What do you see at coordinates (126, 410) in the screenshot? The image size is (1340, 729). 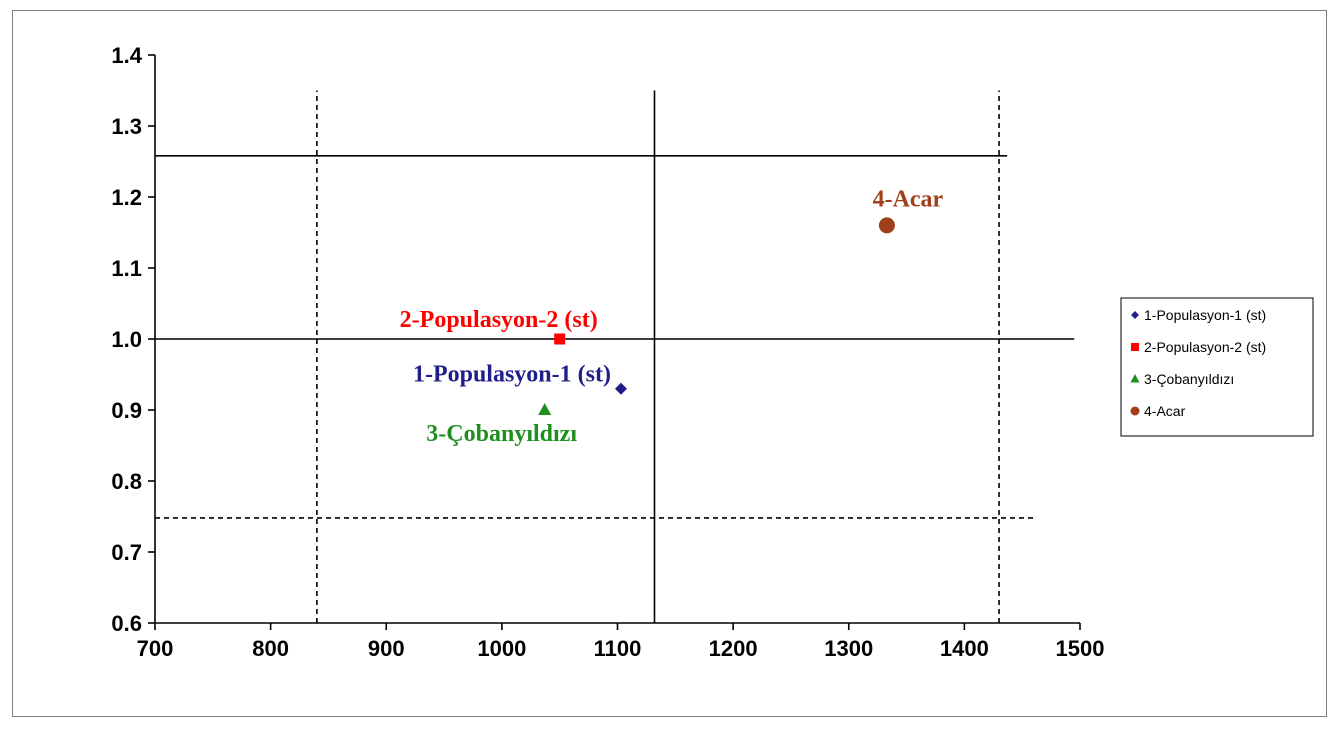 I see `y-tick-label: 0.9` at bounding box center [126, 410].